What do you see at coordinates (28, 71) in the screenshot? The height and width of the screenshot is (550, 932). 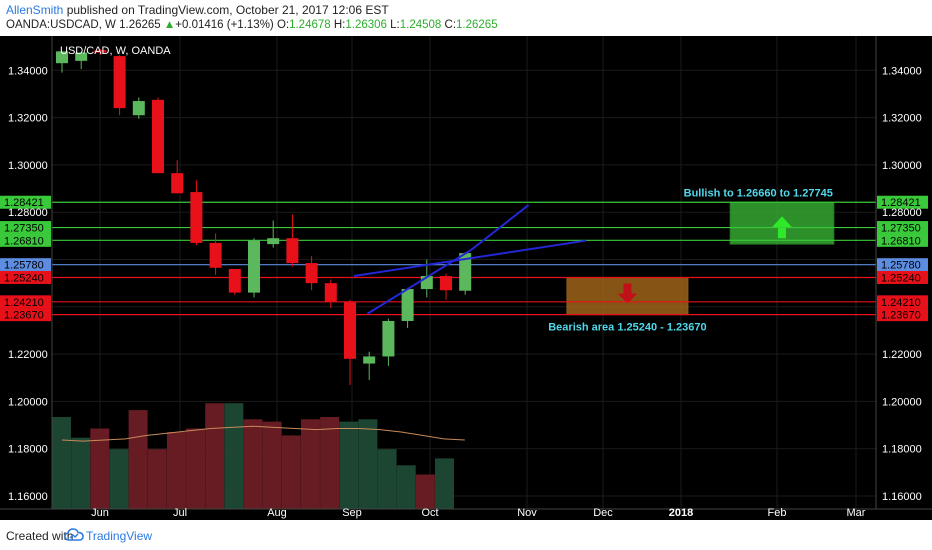 I see `price-tick-left: 1.34000` at bounding box center [28, 71].